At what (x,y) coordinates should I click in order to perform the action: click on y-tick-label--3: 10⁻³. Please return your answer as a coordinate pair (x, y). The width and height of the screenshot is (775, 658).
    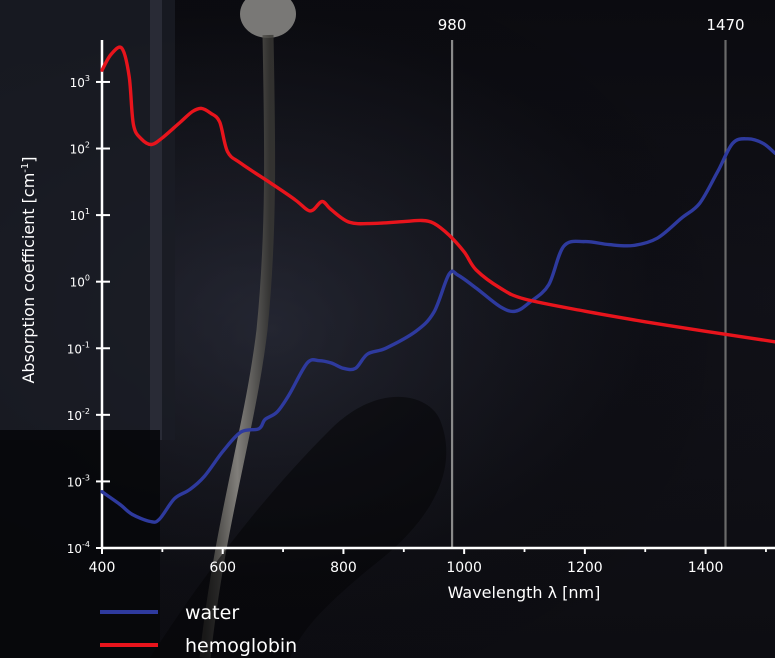
    Looking at the image, I should click on (78, 481).